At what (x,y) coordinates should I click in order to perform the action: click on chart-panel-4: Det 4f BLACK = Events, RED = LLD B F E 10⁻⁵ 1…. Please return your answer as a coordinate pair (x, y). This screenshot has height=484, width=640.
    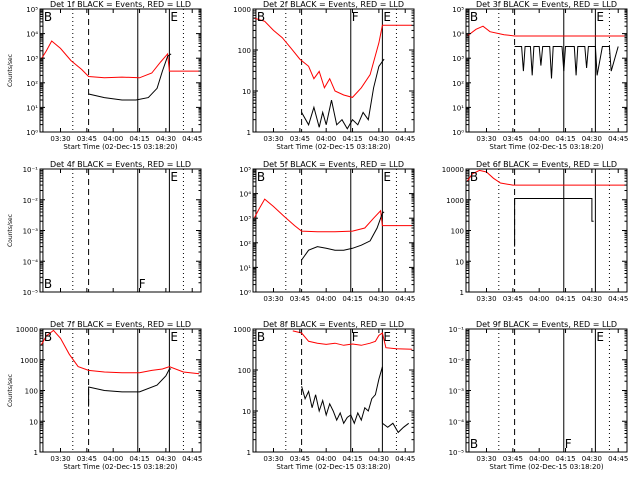
    Looking at the image, I should click on (104, 228).